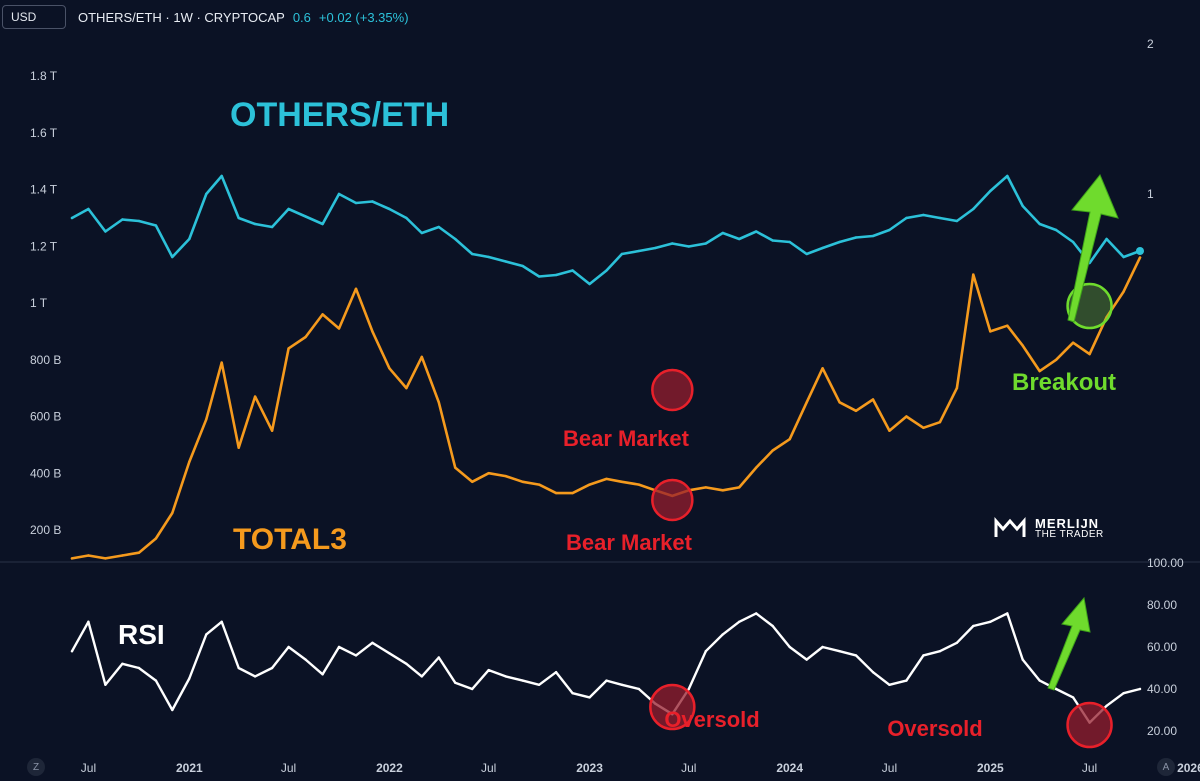 The width and height of the screenshot is (1200, 781). I want to click on merlijn-logo: MERLIJN THE TRADER, so click(1048, 529).